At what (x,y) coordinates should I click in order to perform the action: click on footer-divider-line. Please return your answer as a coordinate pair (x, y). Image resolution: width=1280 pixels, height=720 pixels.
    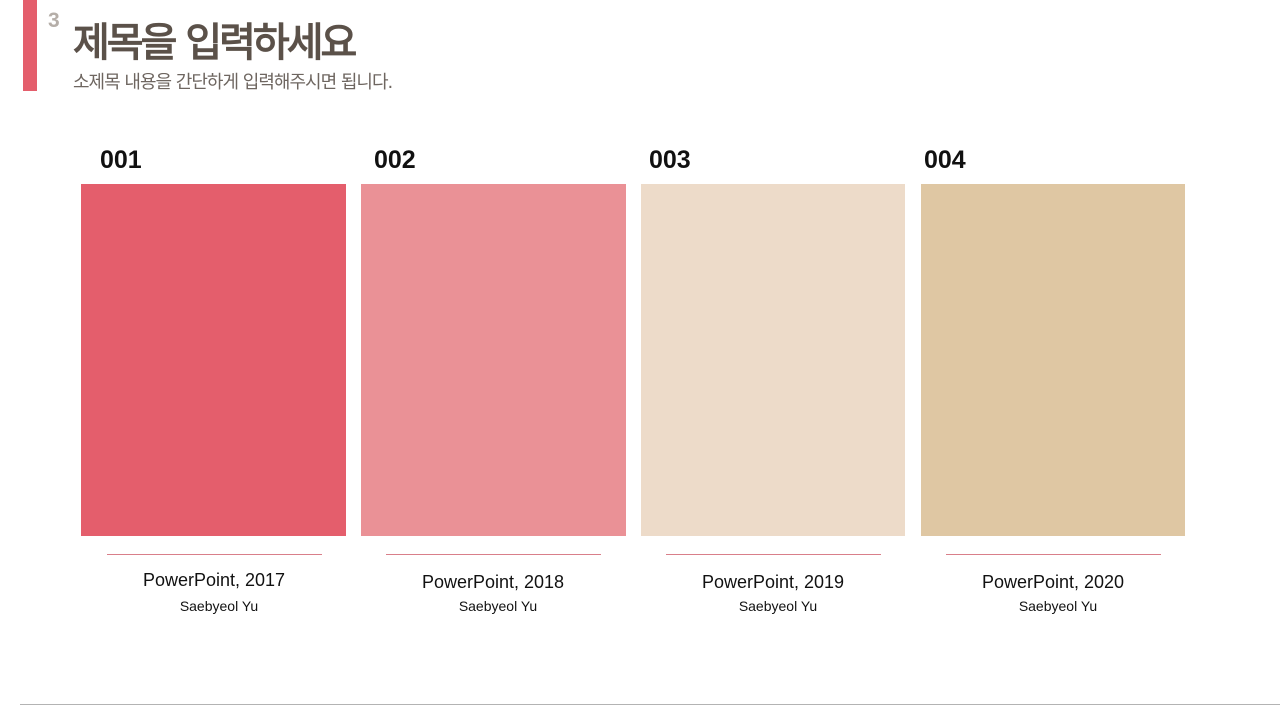
    Looking at the image, I should click on (650, 704).